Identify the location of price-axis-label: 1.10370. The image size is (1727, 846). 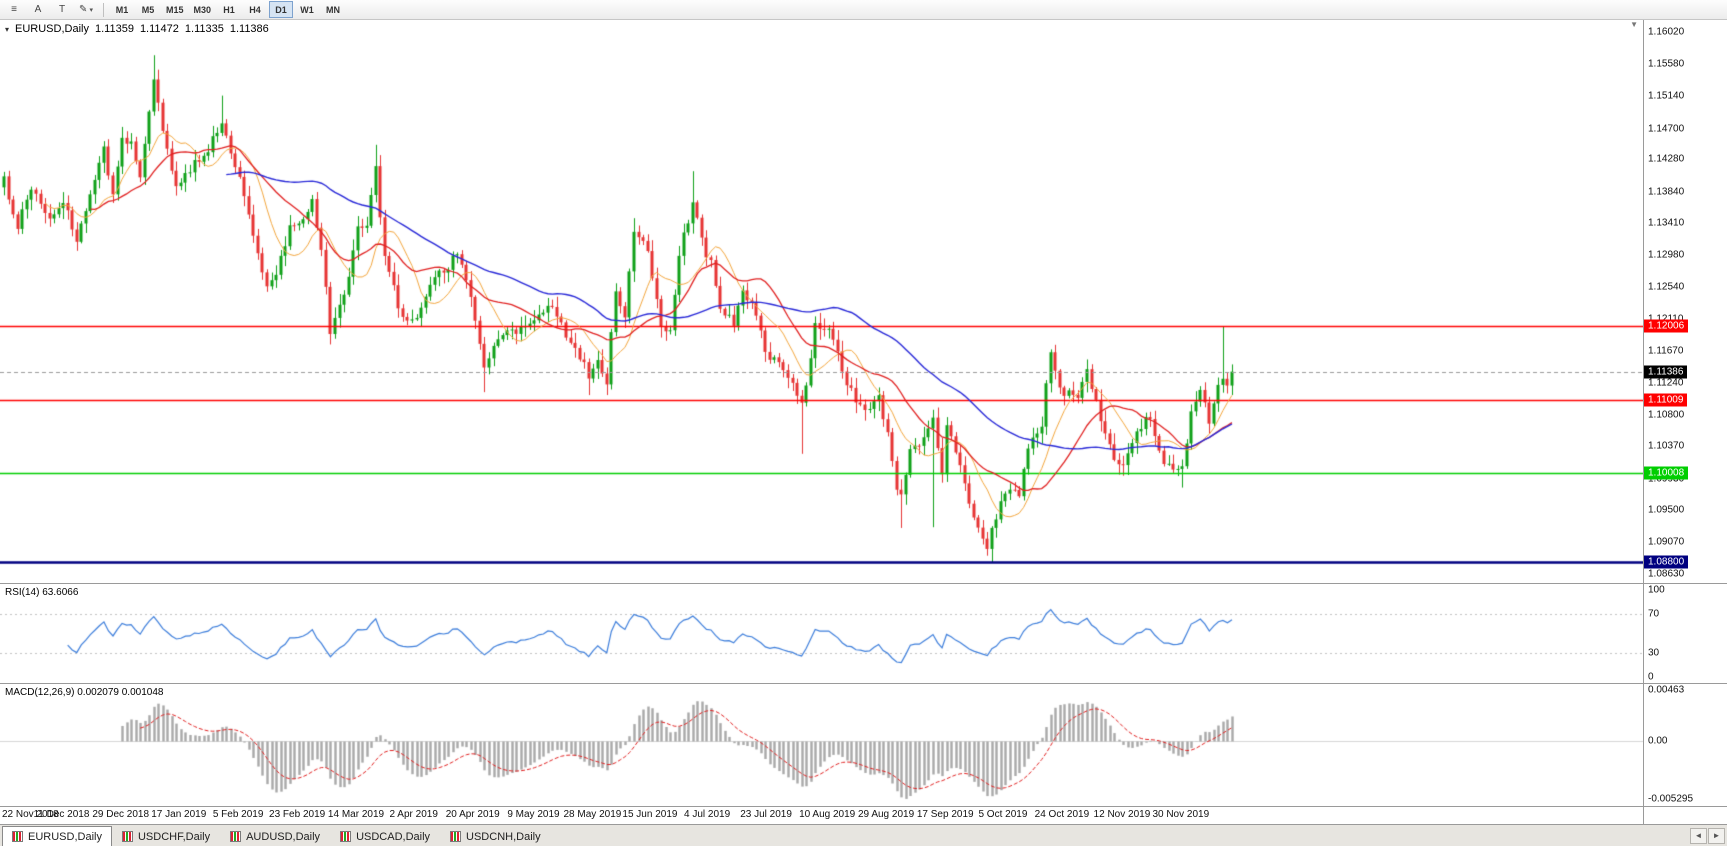
(1666, 446).